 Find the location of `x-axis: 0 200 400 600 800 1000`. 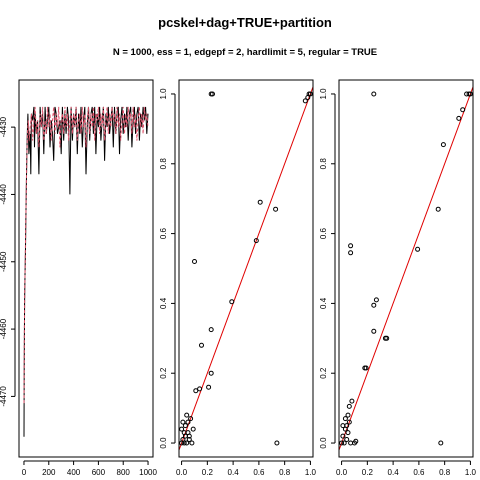

x-axis: 0 200 400 600 800 1000 is located at coordinates (89, 468).